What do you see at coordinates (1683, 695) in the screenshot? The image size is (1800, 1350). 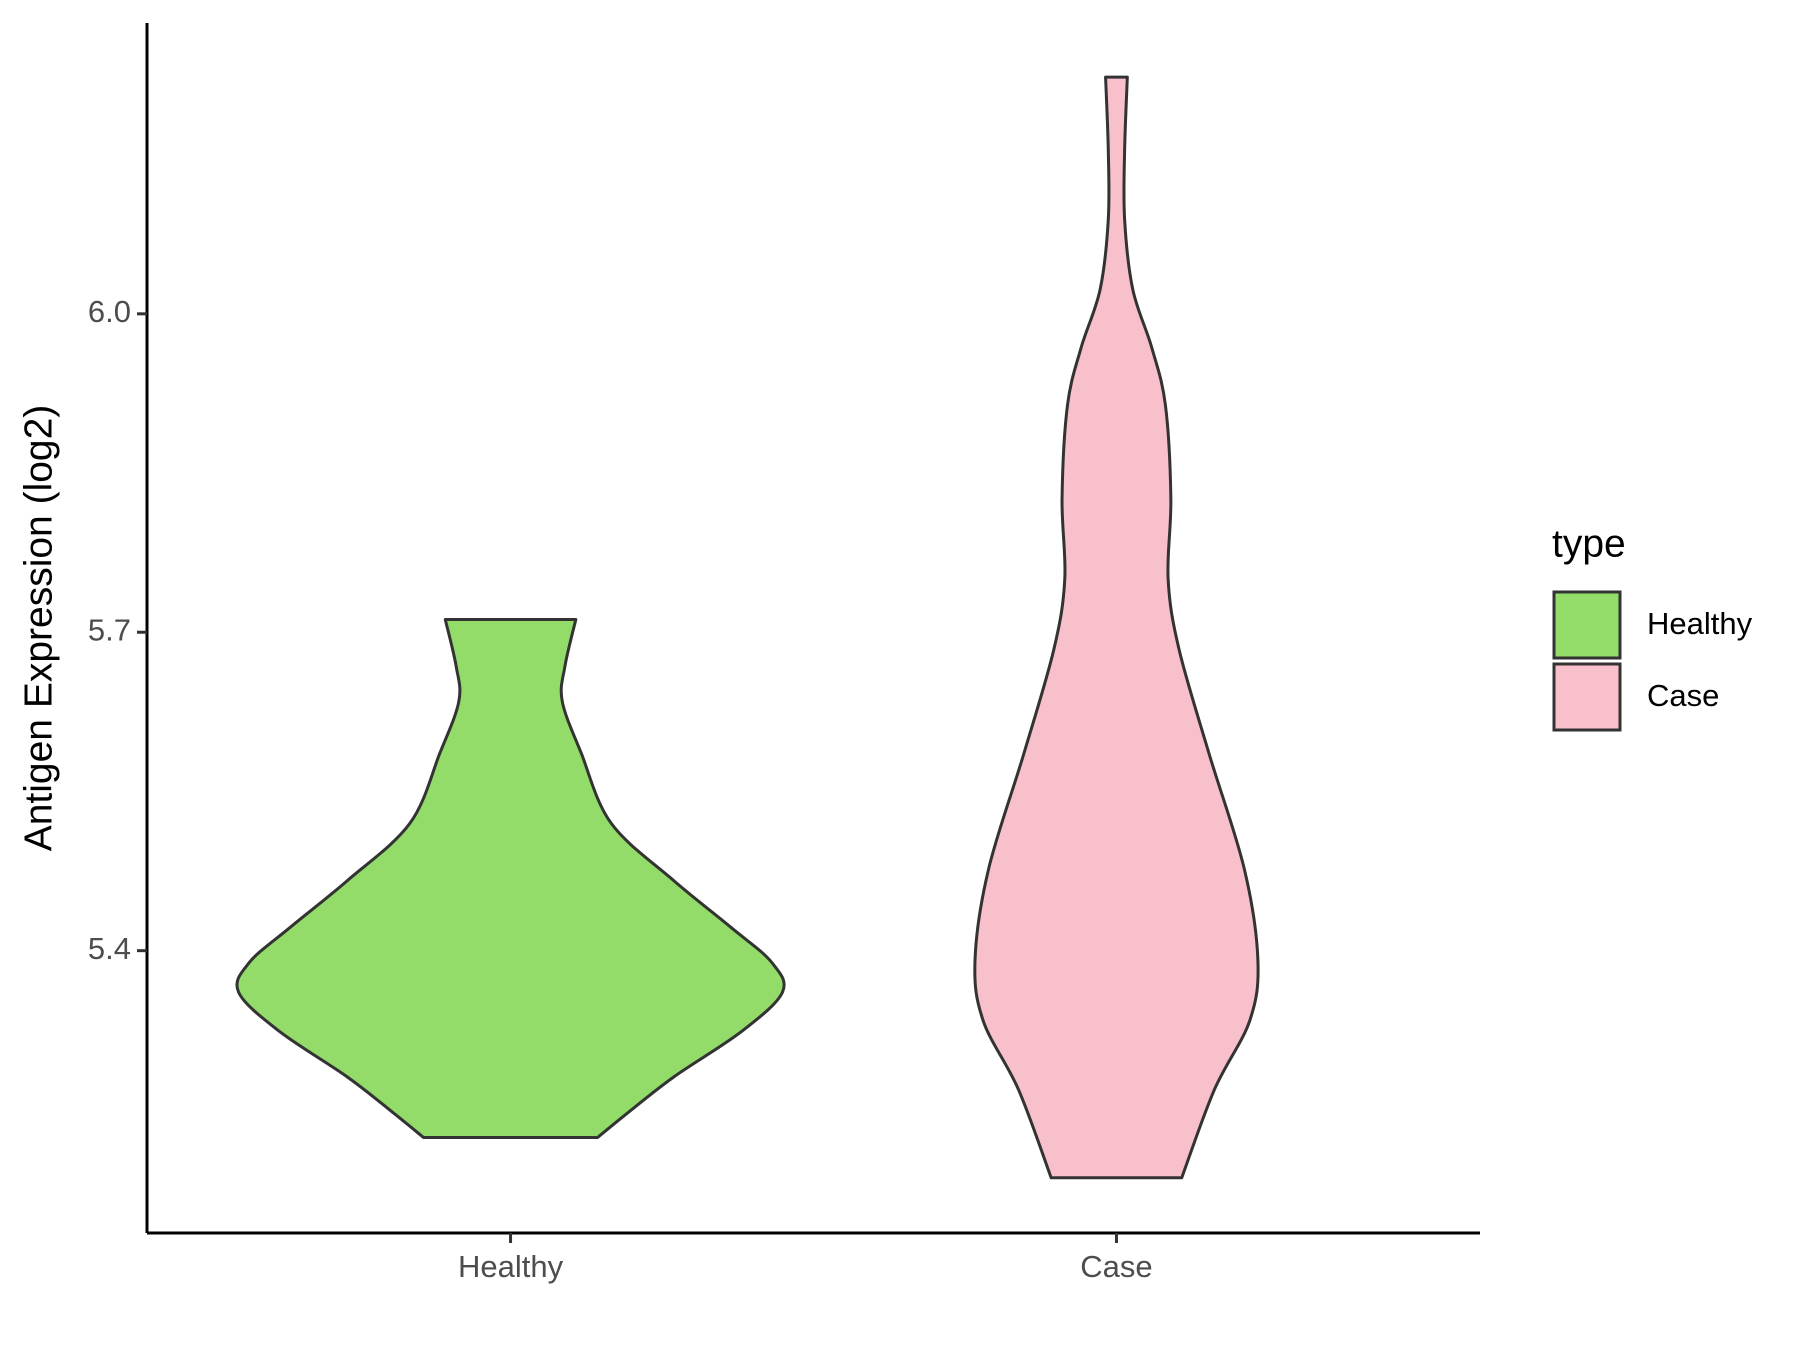 I see `legend-label: Case` at bounding box center [1683, 695].